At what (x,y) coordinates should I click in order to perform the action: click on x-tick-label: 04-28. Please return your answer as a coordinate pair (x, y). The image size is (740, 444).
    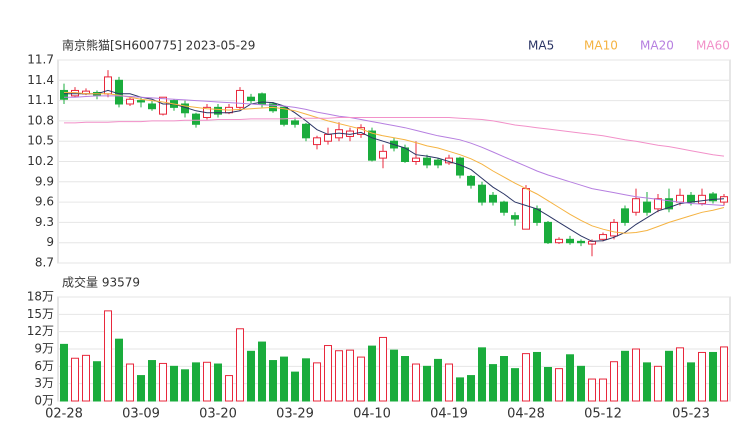
    Looking at the image, I should click on (526, 414).